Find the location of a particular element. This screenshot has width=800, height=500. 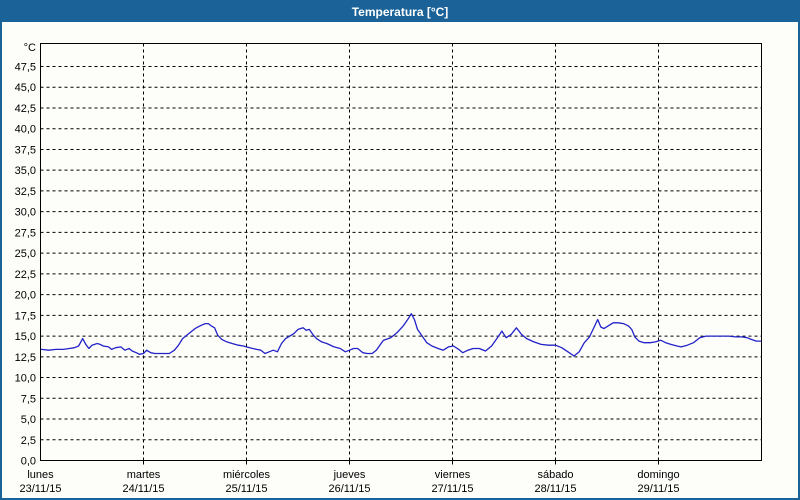

y-axis-tick-label: 20,0 is located at coordinates (25, 296).